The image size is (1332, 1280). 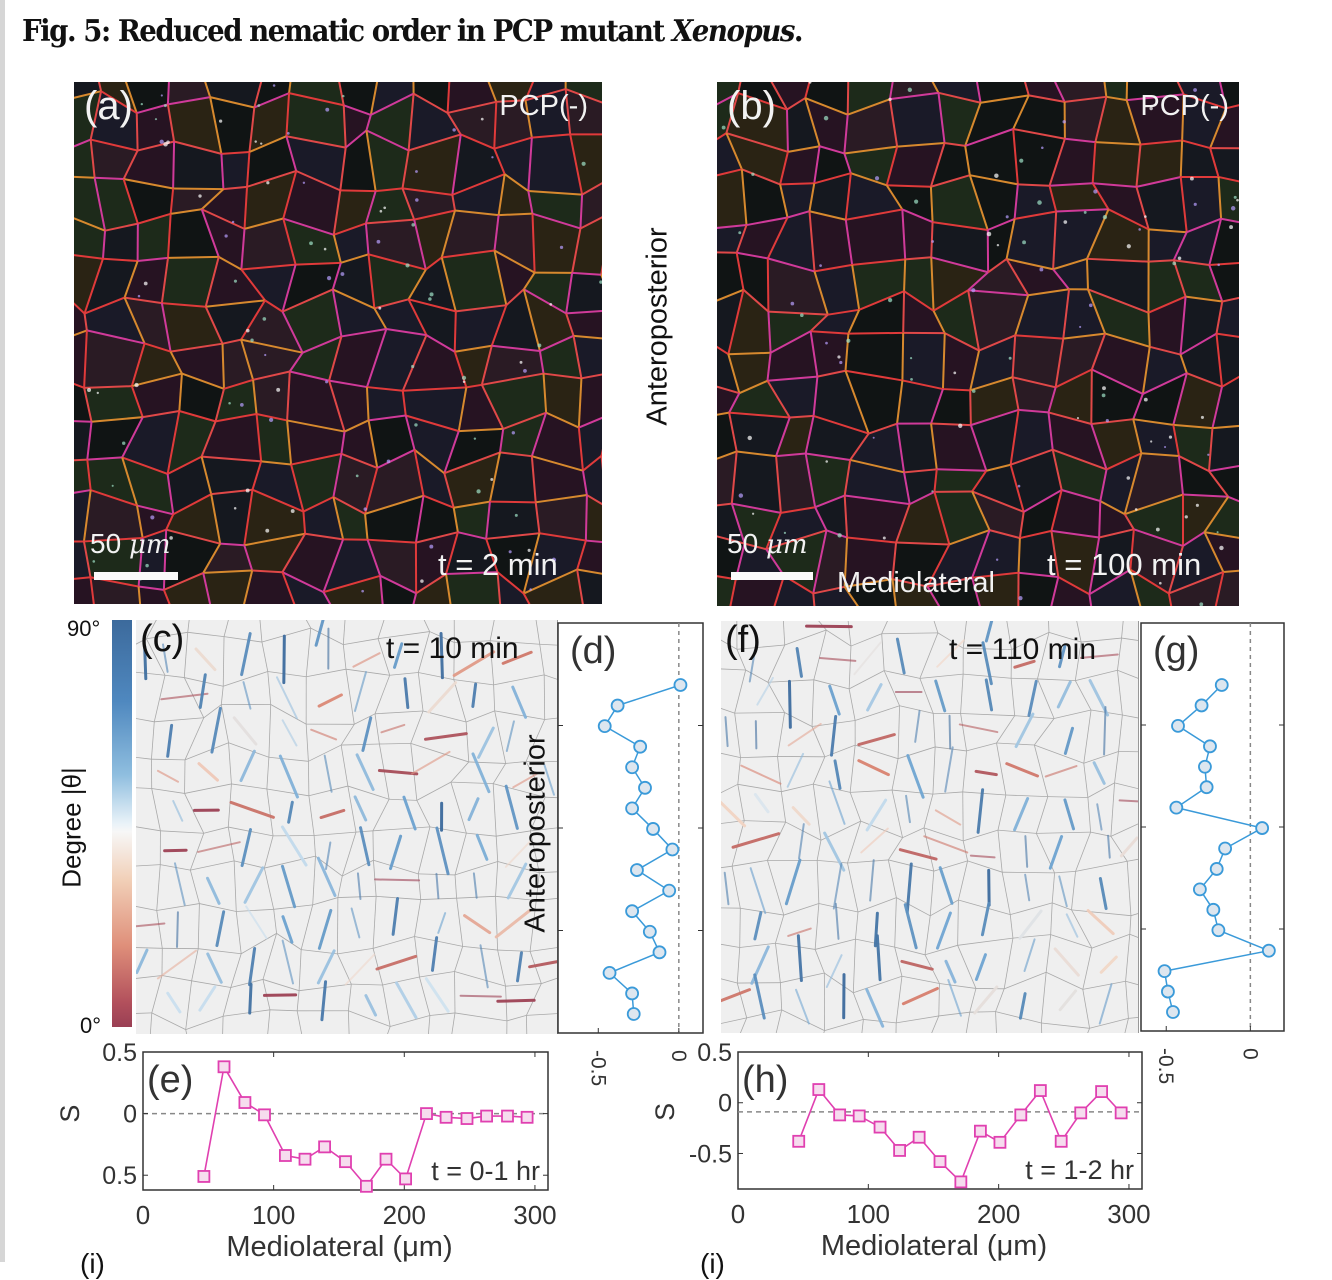 I want to click on panel-i-partial-label-right: (i), so click(x=712, y=1264).